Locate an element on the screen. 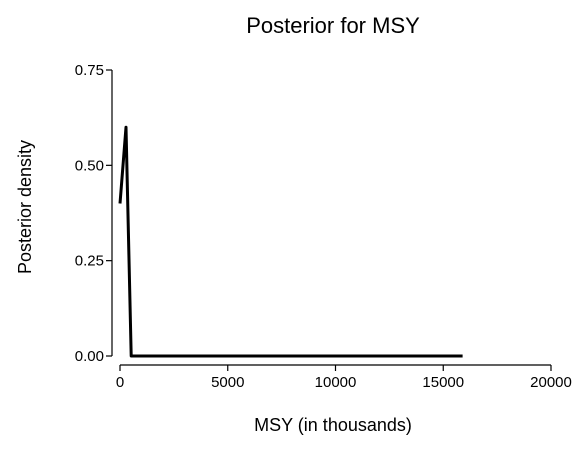 This screenshot has width=586, height=450. y-ticks: 0.00 0.25 0.50 0.75 is located at coordinates (93, 213).